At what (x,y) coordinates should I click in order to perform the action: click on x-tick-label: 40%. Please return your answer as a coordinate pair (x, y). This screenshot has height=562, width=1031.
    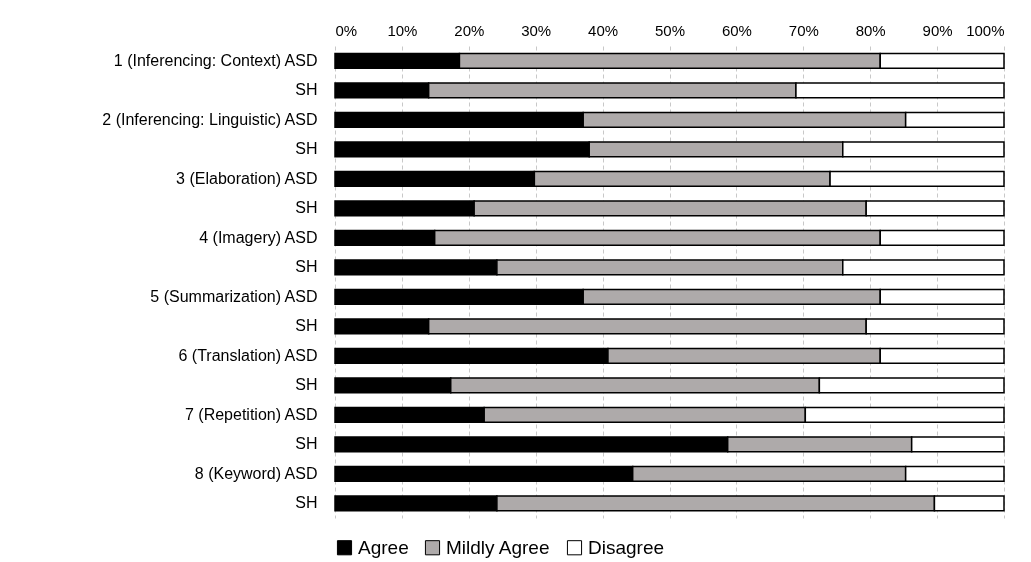
    Looking at the image, I should click on (603, 30).